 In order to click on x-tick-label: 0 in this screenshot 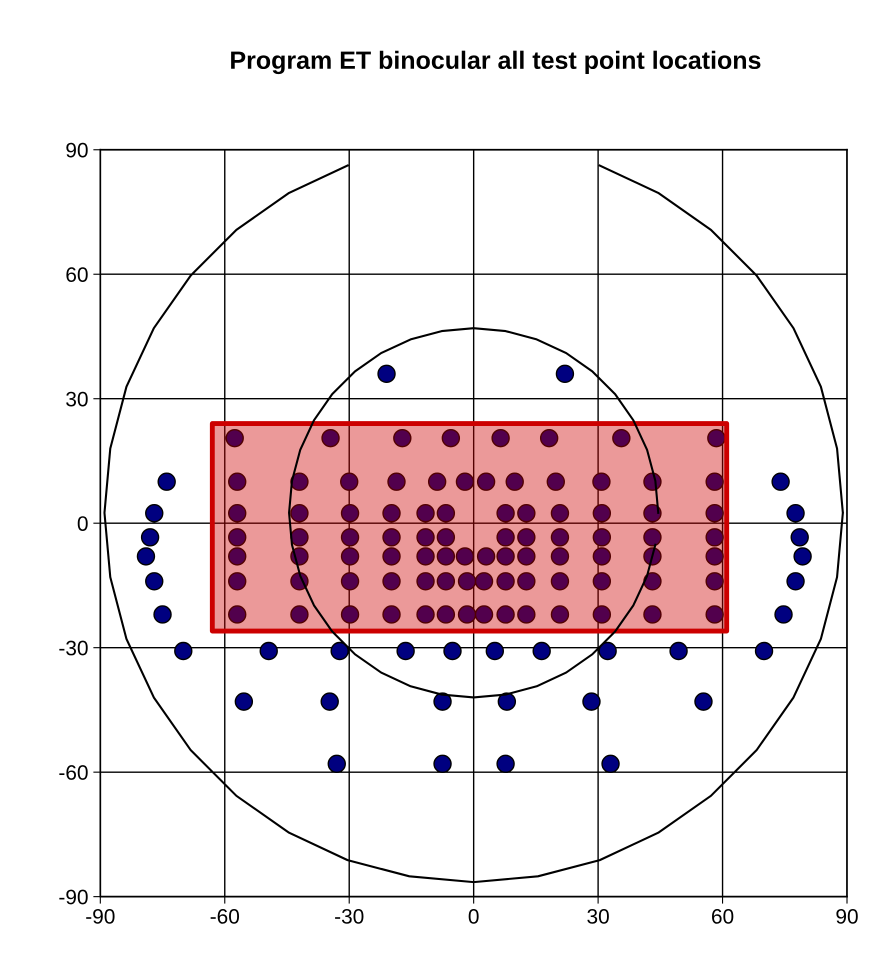, I will do `click(473, 916)`.